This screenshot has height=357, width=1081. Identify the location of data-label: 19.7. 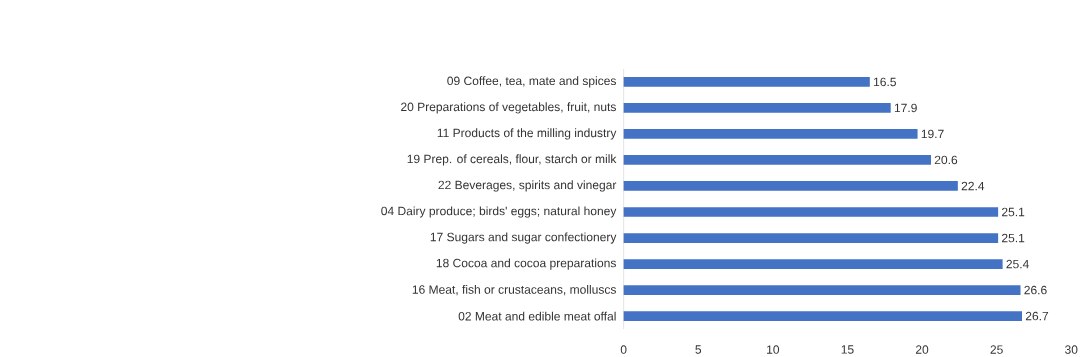
(932, 134).